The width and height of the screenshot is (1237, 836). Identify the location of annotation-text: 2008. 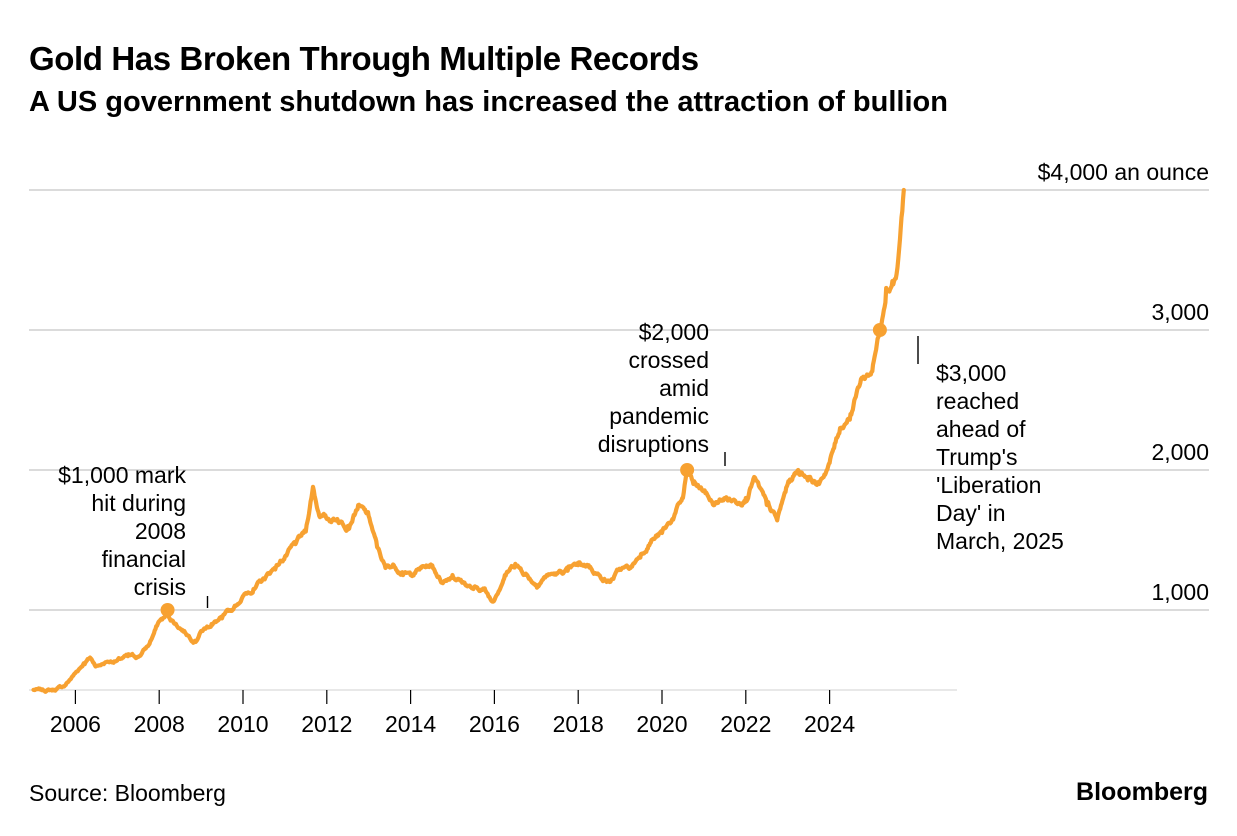
(160, 531).